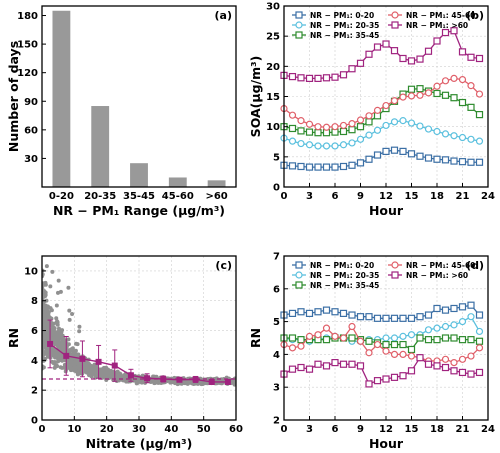 The width and height of the screenshot is (500, 453). What do you see at coordinates (27, 73) in the screenshot?
I see `panel-a-ytick-label-3: 120` at bounding box center [27, 73].